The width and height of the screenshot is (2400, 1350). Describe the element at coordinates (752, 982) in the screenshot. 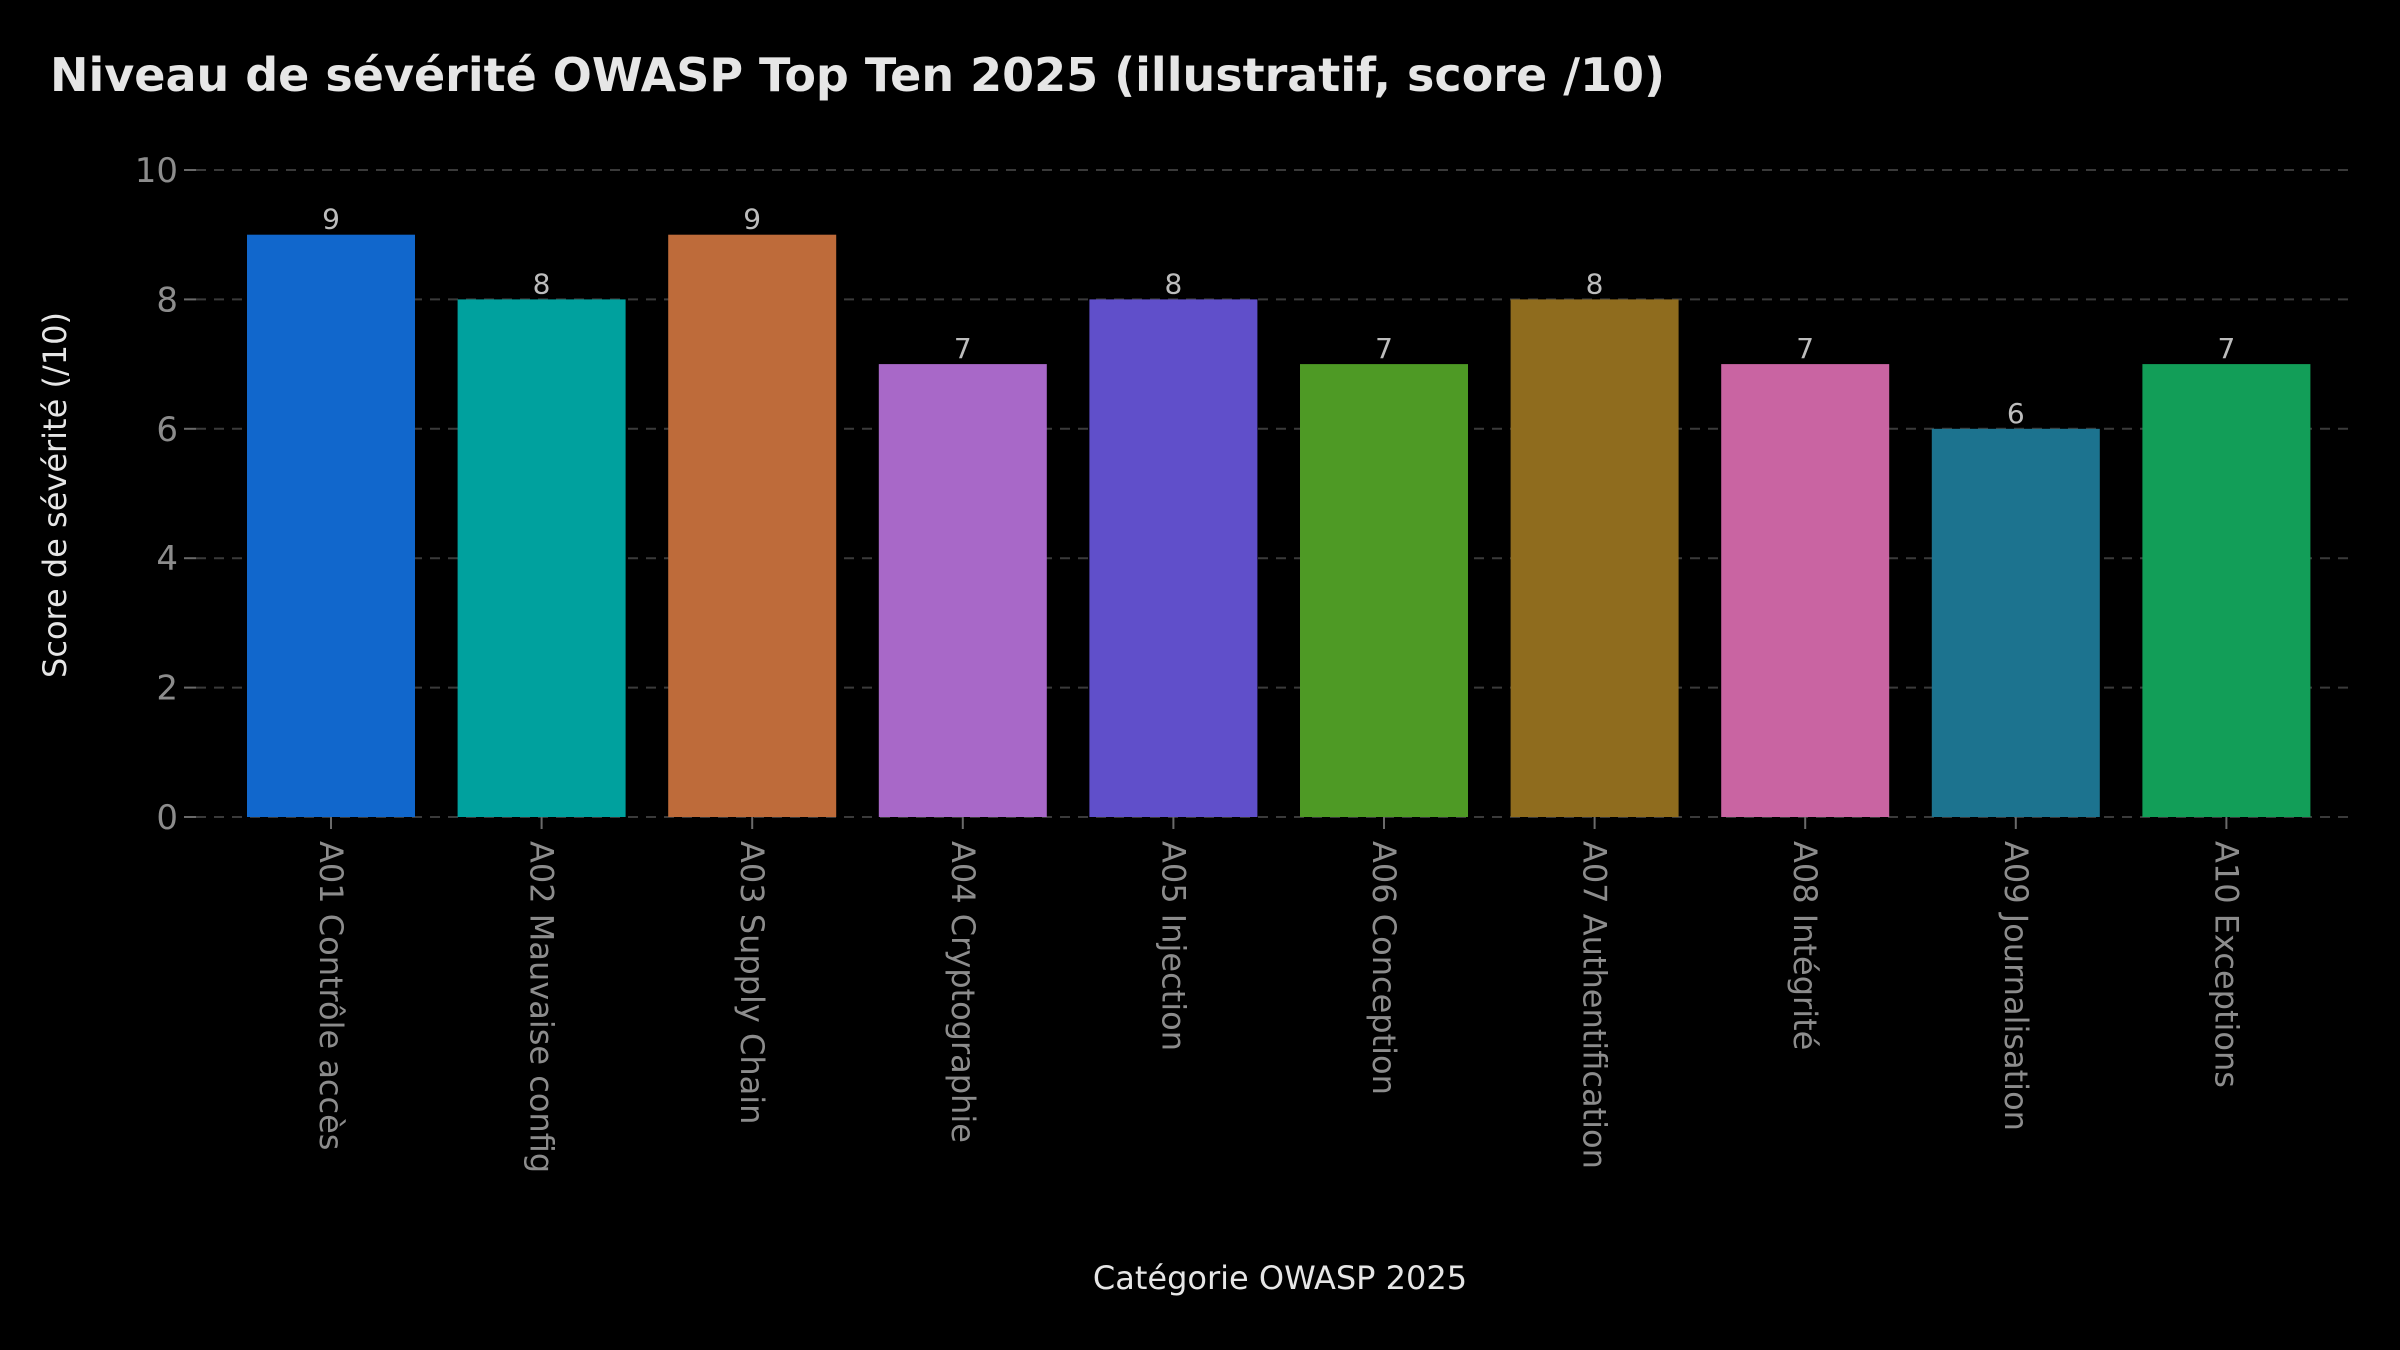

I see `x-tick-label: A03 Supply Chain` at that location.